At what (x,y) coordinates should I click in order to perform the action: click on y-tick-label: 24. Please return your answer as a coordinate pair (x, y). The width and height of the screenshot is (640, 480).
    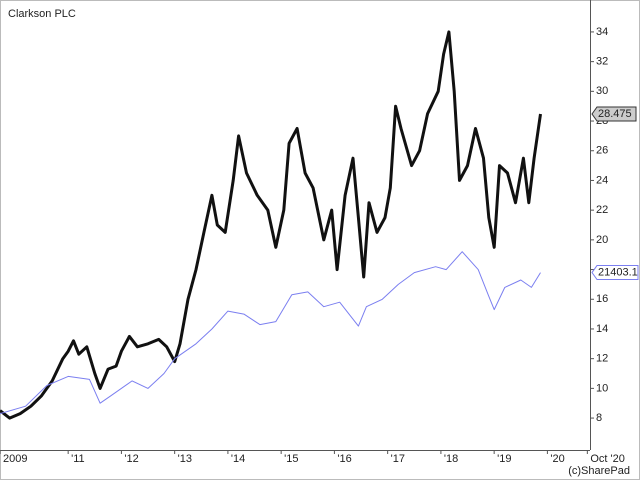
    Looking at the image, I should click on (602, 180).